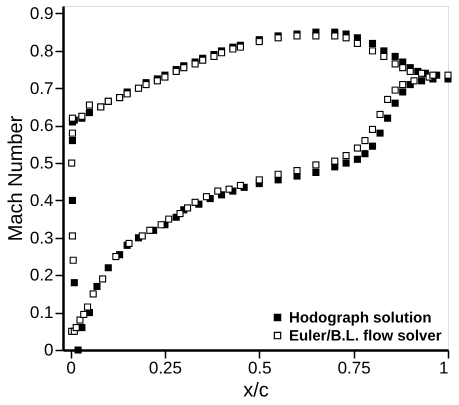 This screenshot has width=459, height=405. I want to click on y-tick-label: 0.3, so click(42, 238).